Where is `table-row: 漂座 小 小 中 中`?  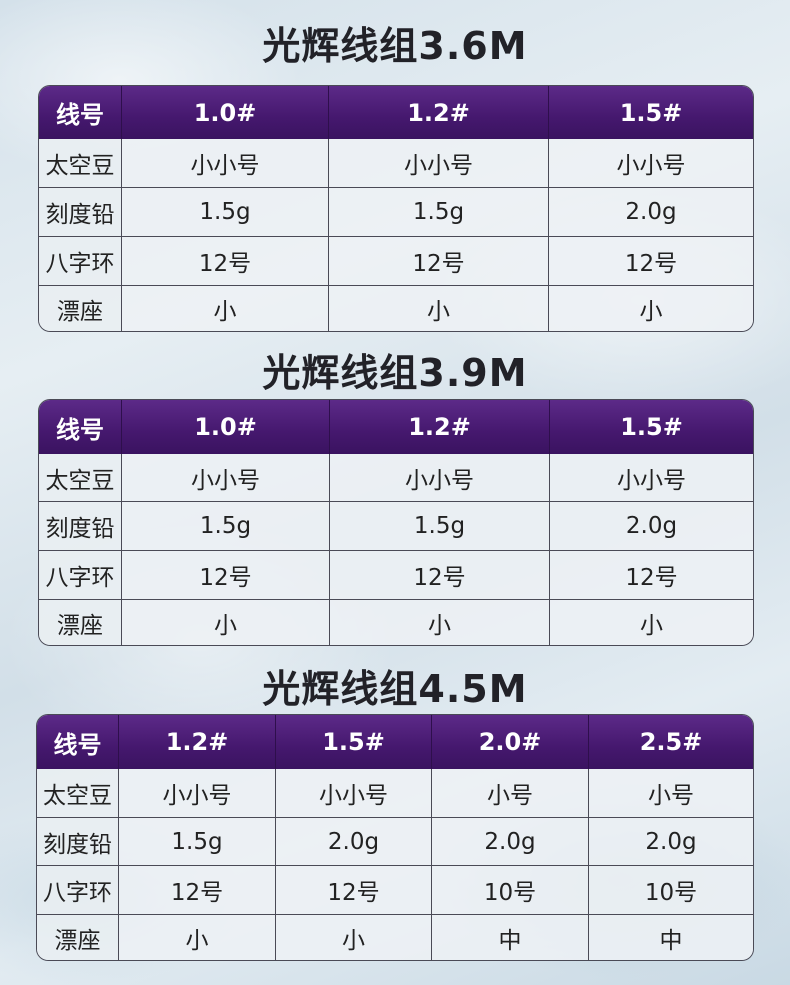 table-row: 漂座 小 小 中 中 is located at coordinates (395, 937).